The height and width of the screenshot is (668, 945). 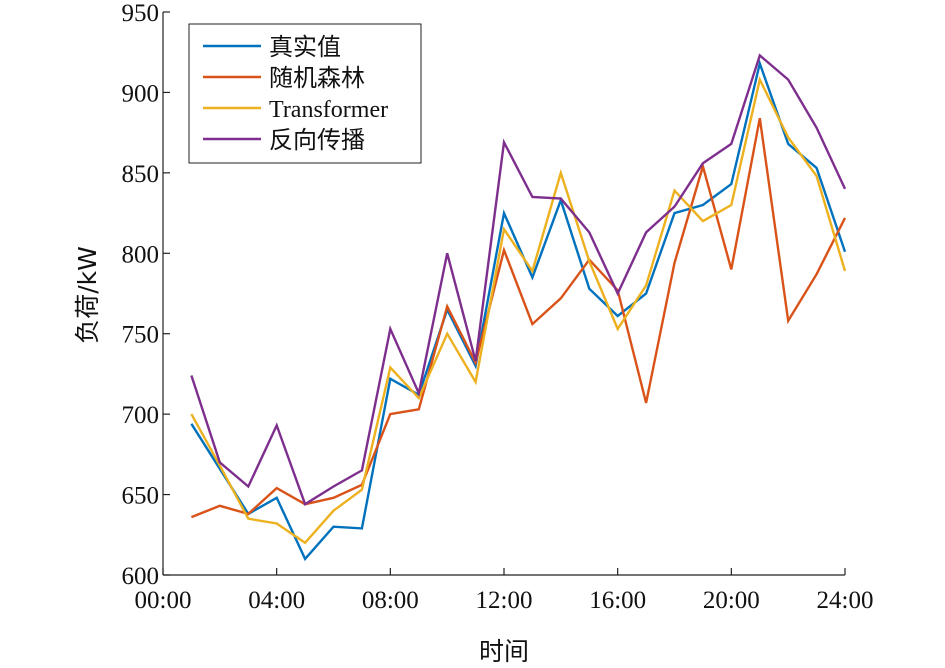 I want to click on legend-label: Transformer, so click(x=328, y=110).